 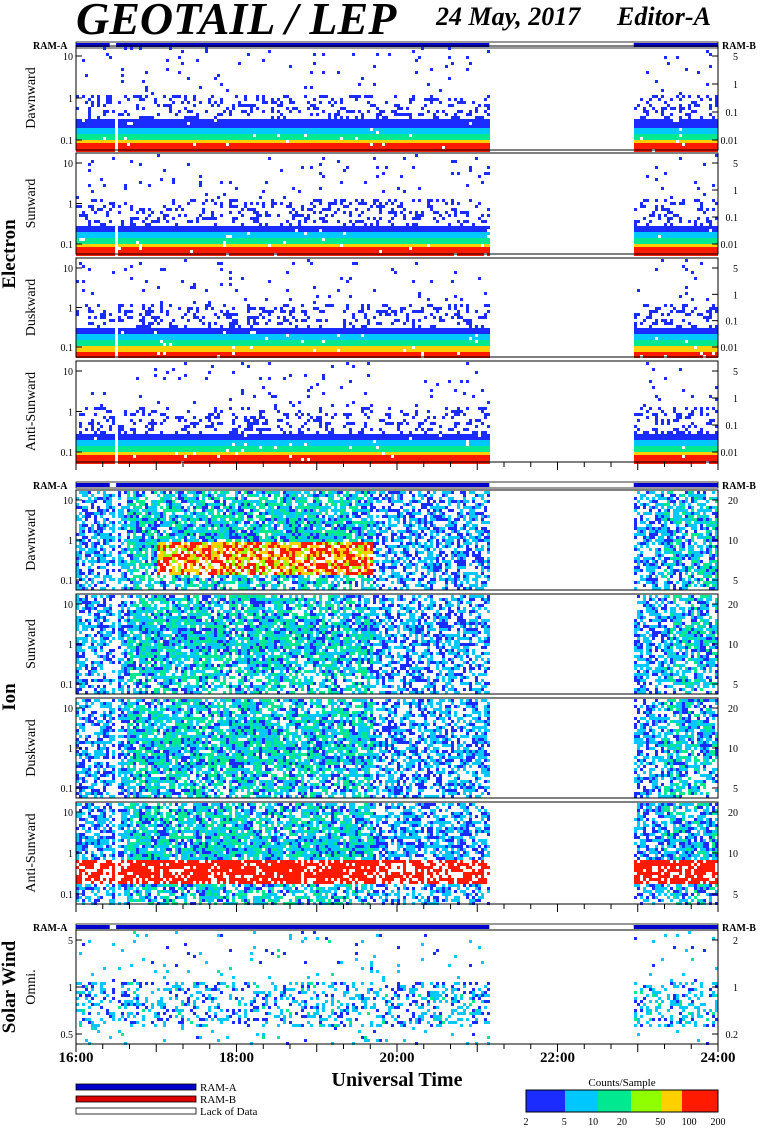 I want to click on group-label: Electron, so click(x=10, y=254).